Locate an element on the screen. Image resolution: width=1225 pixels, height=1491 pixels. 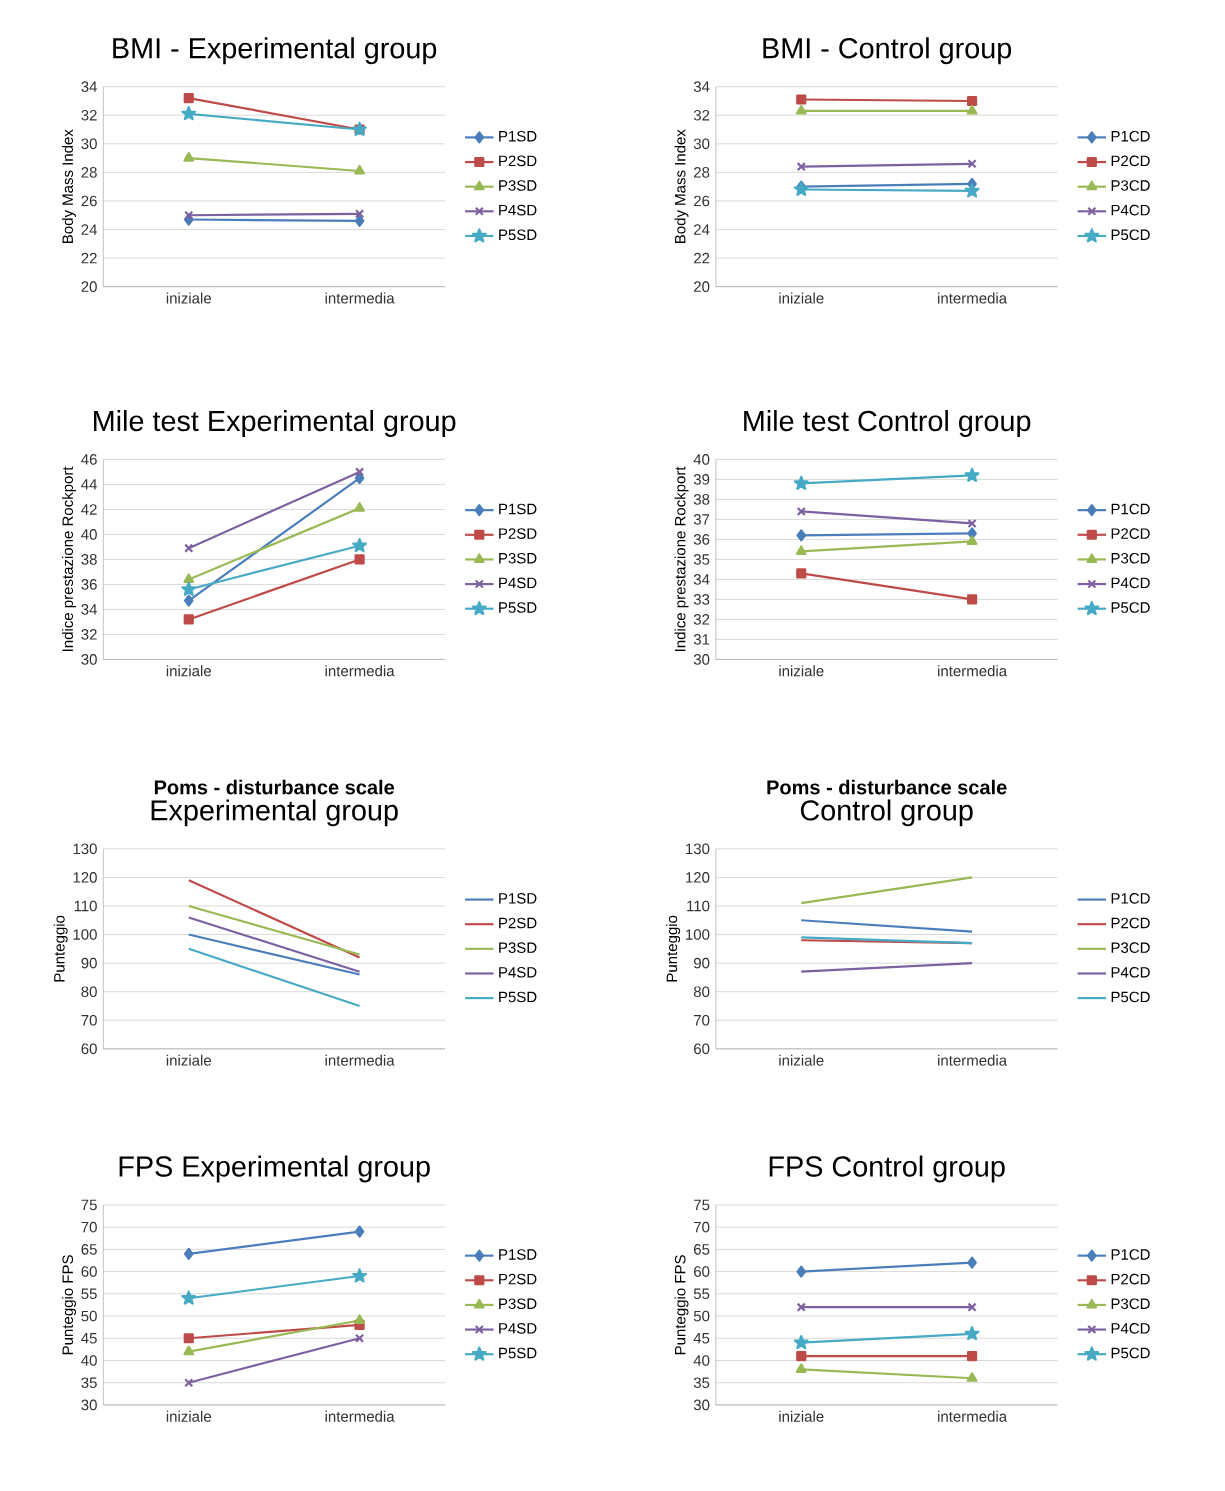
y-tick-label: 20 is located at coordinates (89, 286).